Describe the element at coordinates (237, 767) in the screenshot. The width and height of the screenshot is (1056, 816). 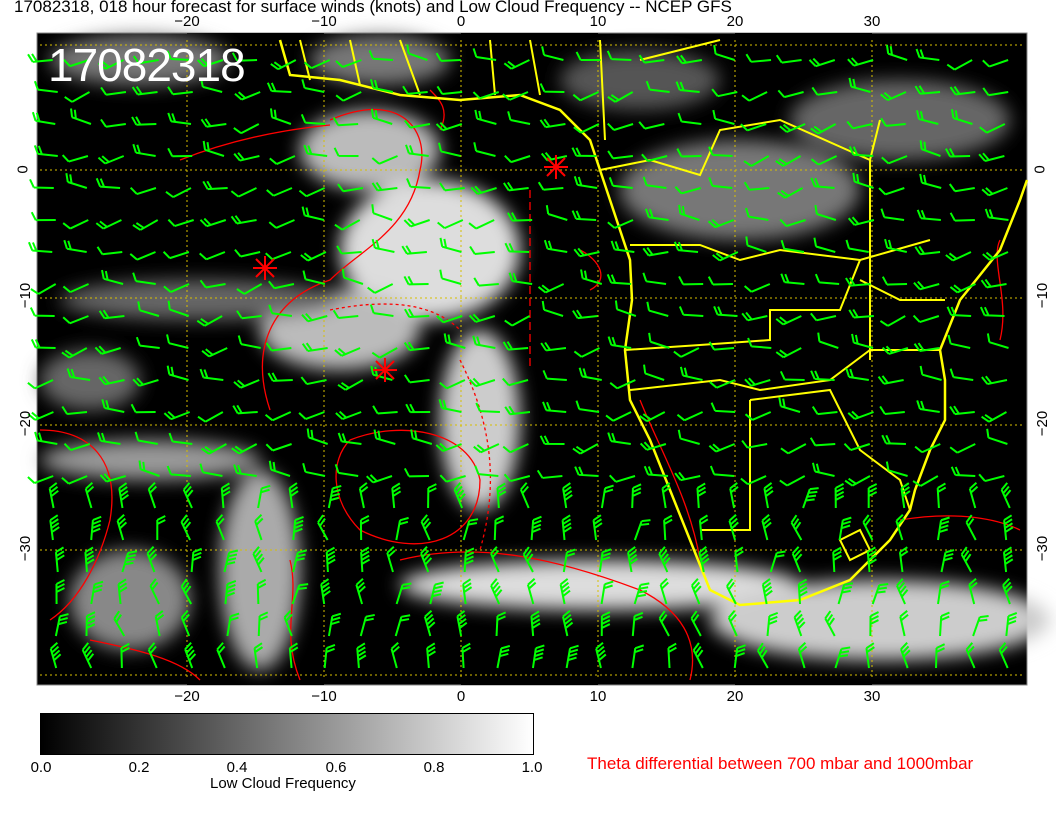
I see `colorbar-tick: 0.4` at that location.